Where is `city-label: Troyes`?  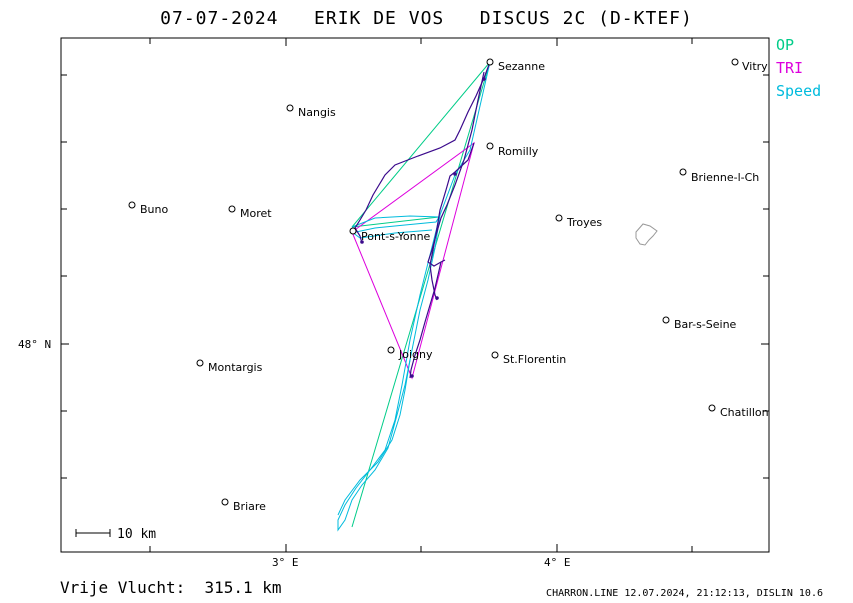
city-label: Troyes is located at coordinates (584, 222).